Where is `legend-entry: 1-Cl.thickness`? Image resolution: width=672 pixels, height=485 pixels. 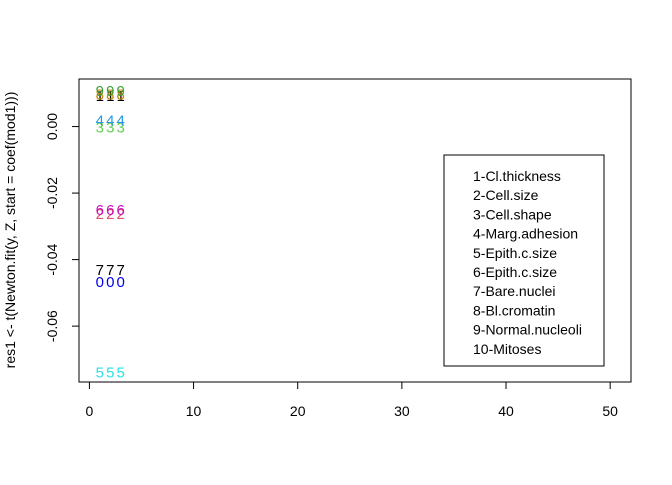
legend-entry: 1-Cl.thickness is located at coordinates (517, 176).